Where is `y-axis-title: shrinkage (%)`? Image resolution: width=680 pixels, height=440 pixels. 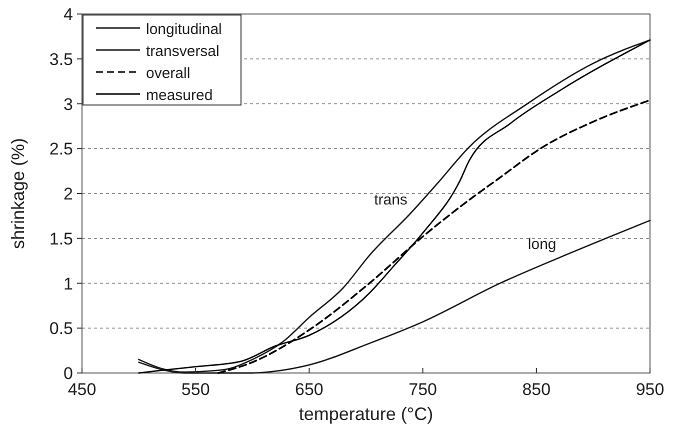
y-axis-title: shrinkage (%) is located at coordinates (18, 194).